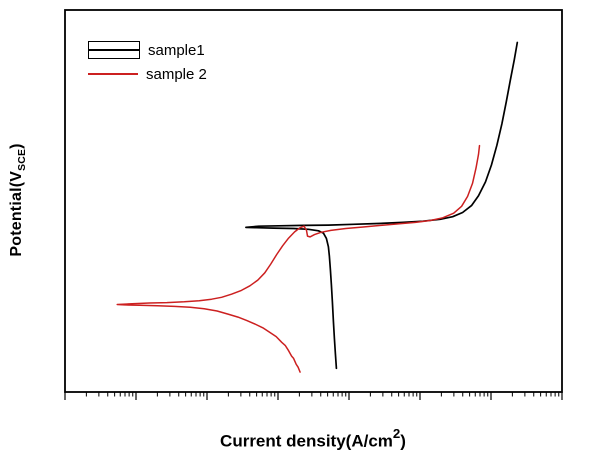  What do you see at coordinates (23, 159) in the screenshot?
I see `y-axis-label-subscript: SCE` at bounding box center [23, 159].